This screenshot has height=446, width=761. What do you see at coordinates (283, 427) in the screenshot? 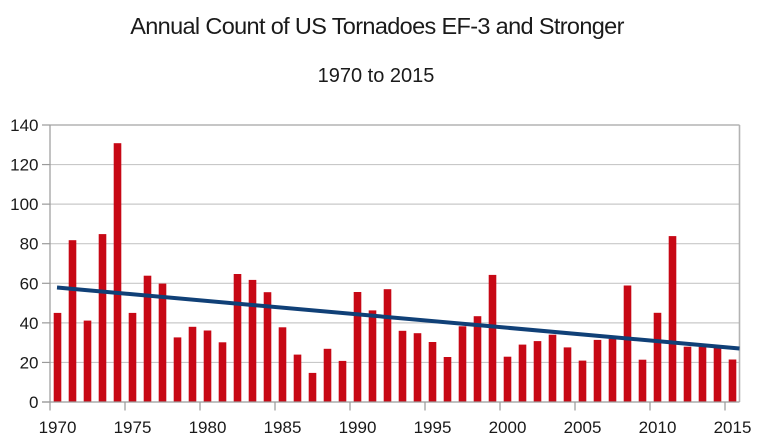
I see `svg-text: 1985` at bounding box center [283, 427].